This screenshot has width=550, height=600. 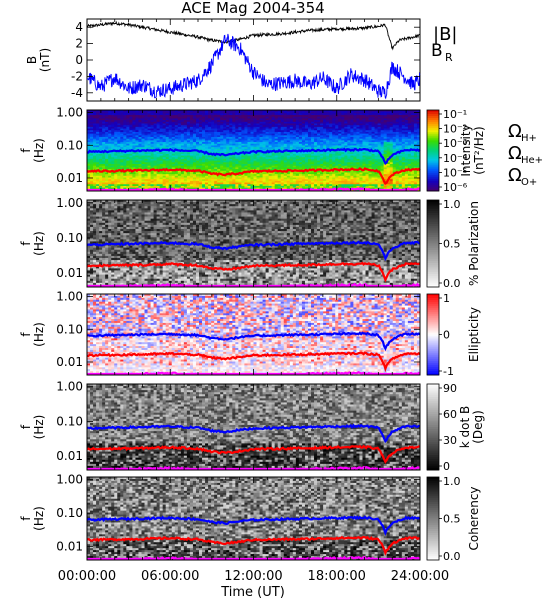 I want to click on colorbar-tick-label: 10⁻⁴, so click(x=455, y=158).